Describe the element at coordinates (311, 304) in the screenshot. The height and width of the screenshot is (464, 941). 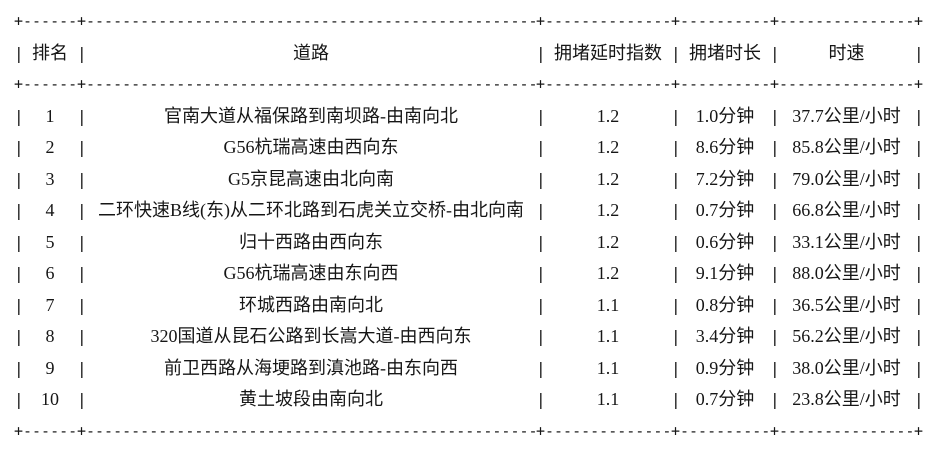
I see `cell-road: 环城西路由南向北` at that location.